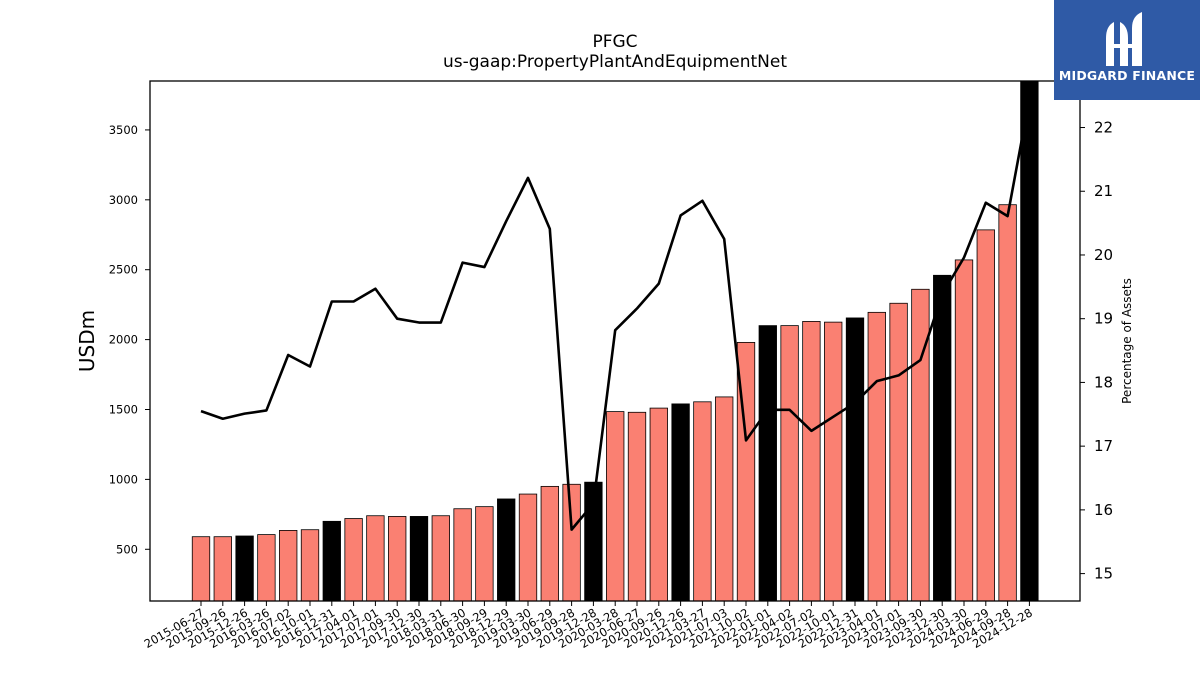 Image resolution: width=1200 pixels, height=675 pixels. I want to click on y2-tick-label: 18, so click(1103, 382).